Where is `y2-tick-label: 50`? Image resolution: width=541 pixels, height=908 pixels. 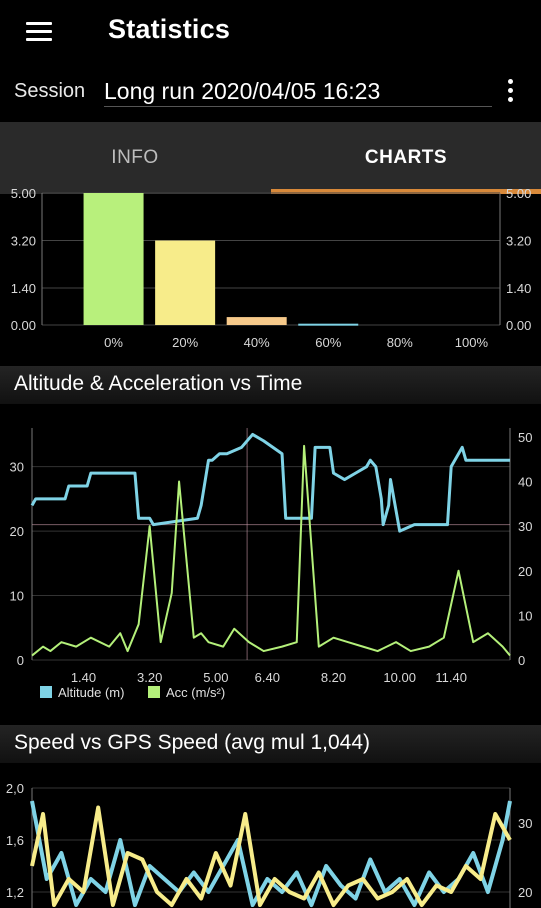 y2-tick-label: 50 is located at coordinates (525, 437).